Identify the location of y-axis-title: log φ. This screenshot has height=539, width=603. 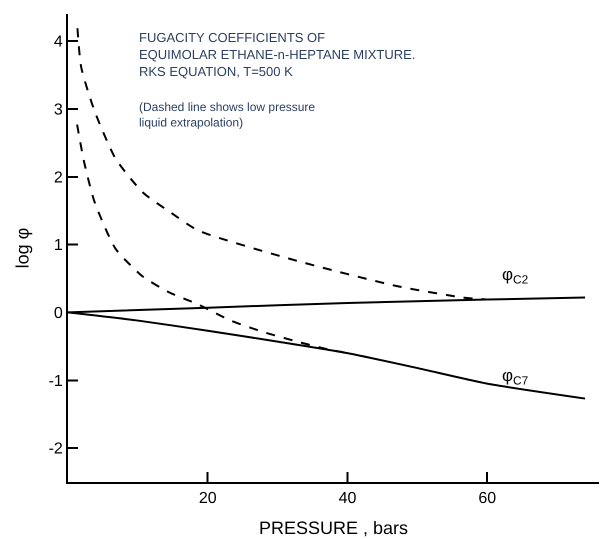
(22, 248).